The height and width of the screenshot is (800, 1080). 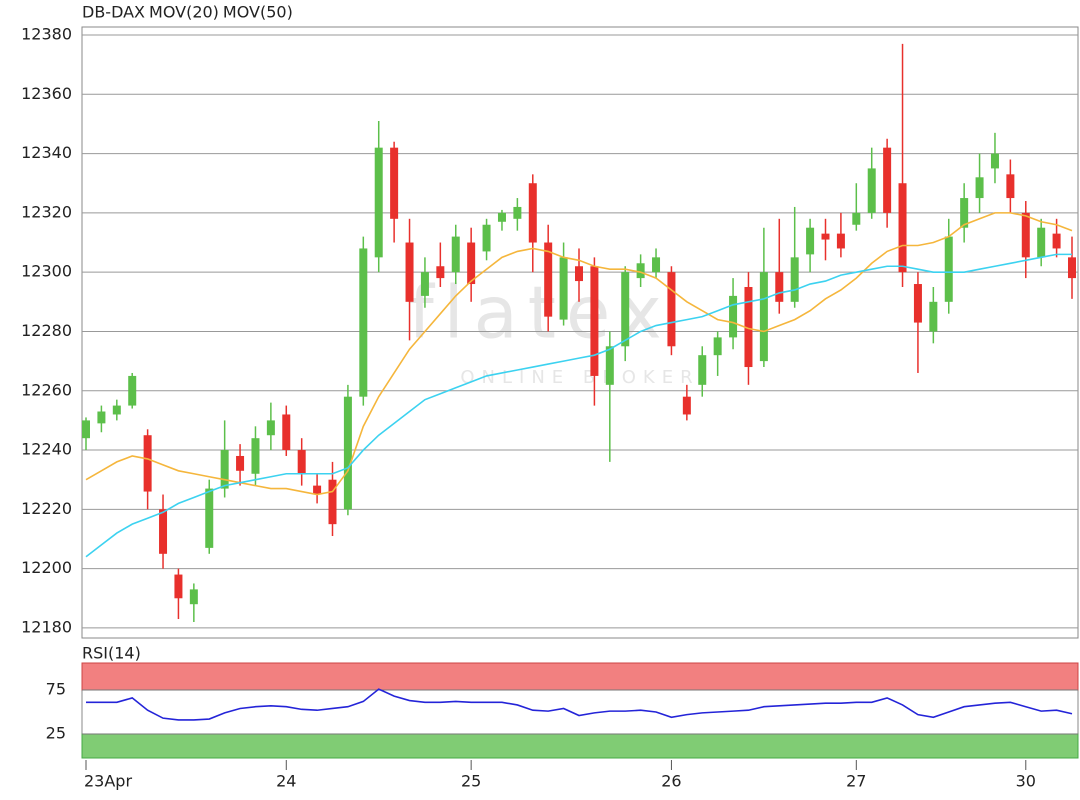 What do you see at coordinates (46, 34) in the screenshot?
I see `y-tick-label: 12380` at bounding box center [46, 34].